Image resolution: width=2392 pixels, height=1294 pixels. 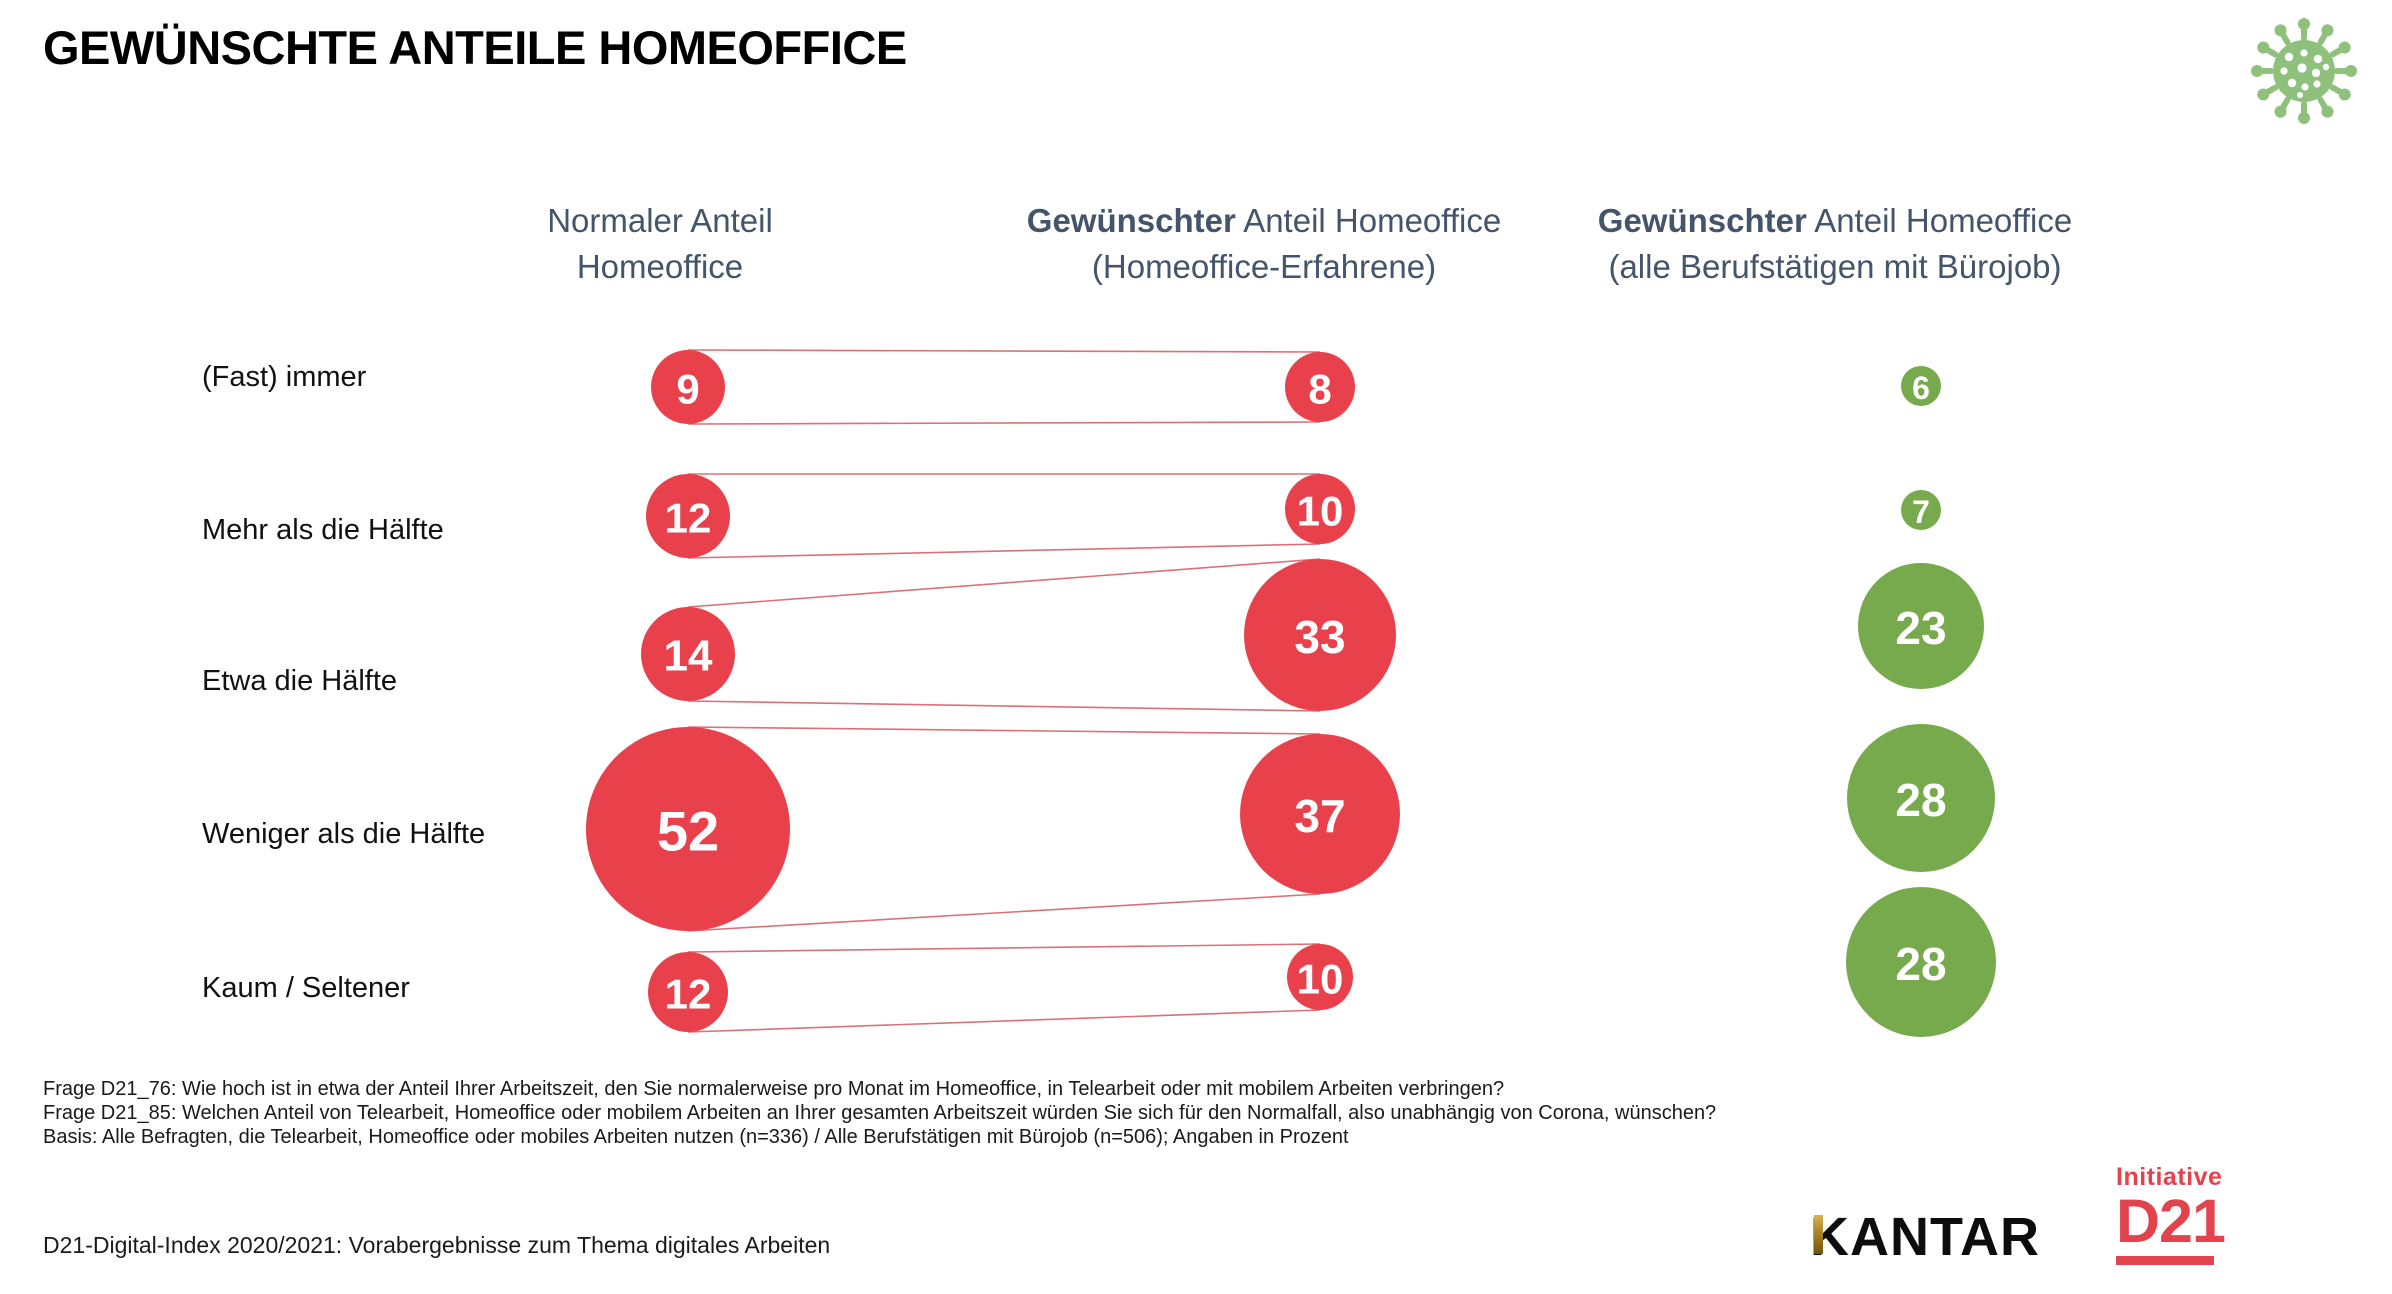 I want to click on bubble-s1-r3, so click(x=1320, y=814).